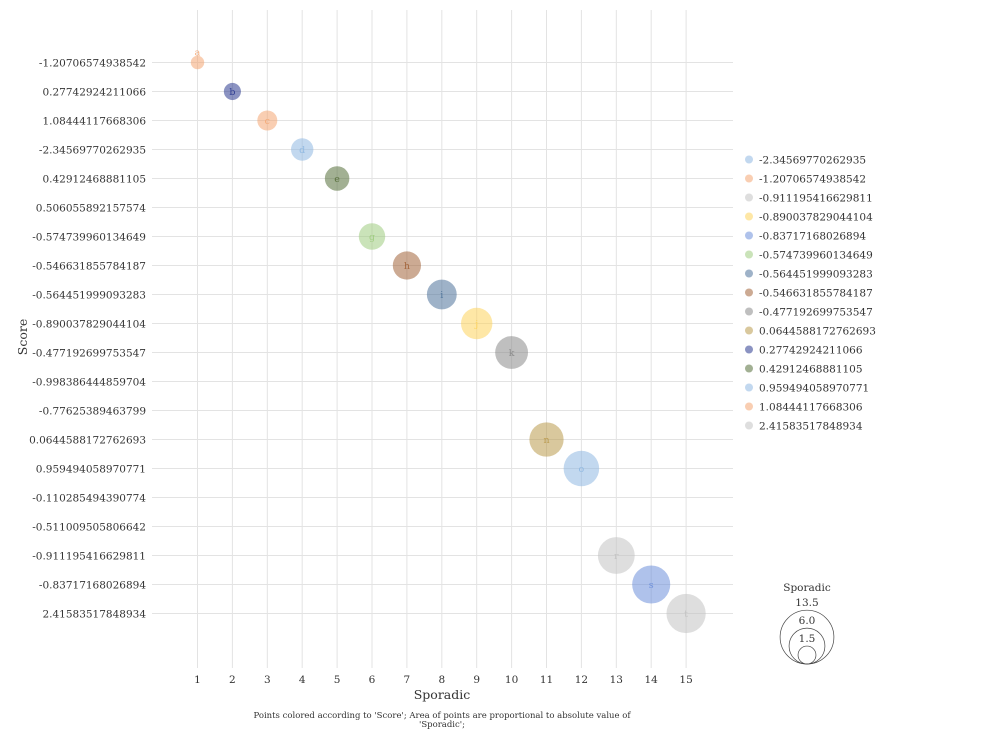 This screenshot has height=744, width=992. Describe the element at coordinates (197, 680) in the screenshot. I see `x-tick-label: 1` at that location.